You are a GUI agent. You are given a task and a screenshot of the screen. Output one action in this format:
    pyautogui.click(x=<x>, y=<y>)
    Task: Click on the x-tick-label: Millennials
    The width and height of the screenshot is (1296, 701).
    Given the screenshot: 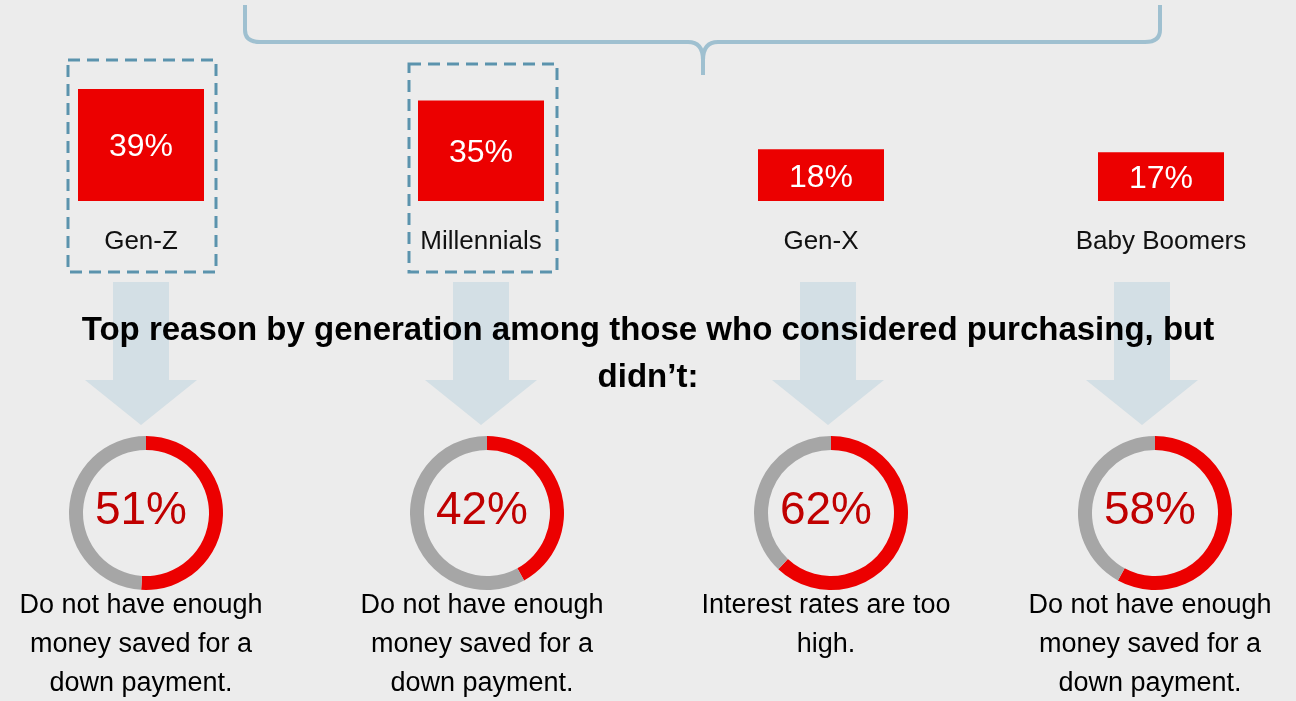 What is the action you would take?
    pyautogui.click(x=481, y=240)
    